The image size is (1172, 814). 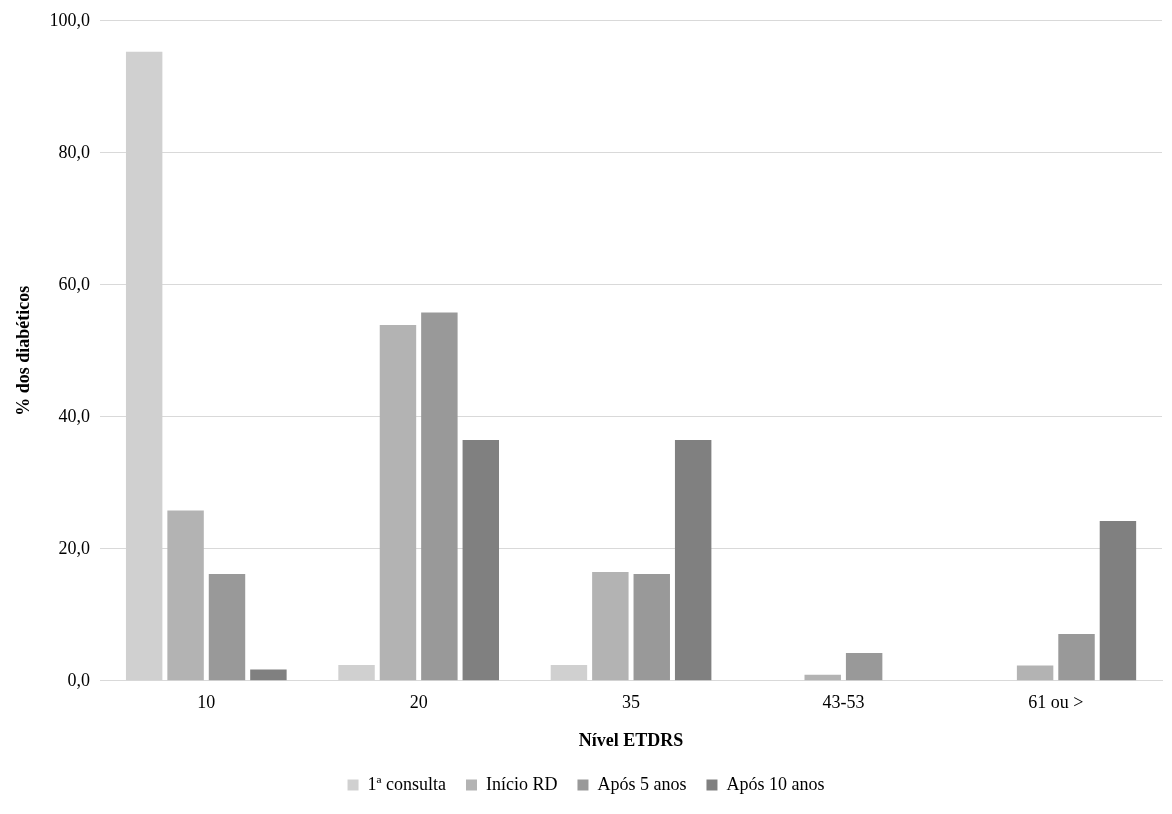 What do you see at coordinates (1056, 702) in the screenshot?
I see `x-tick-label: 61 ou >` at bounding box center [1056, 702].